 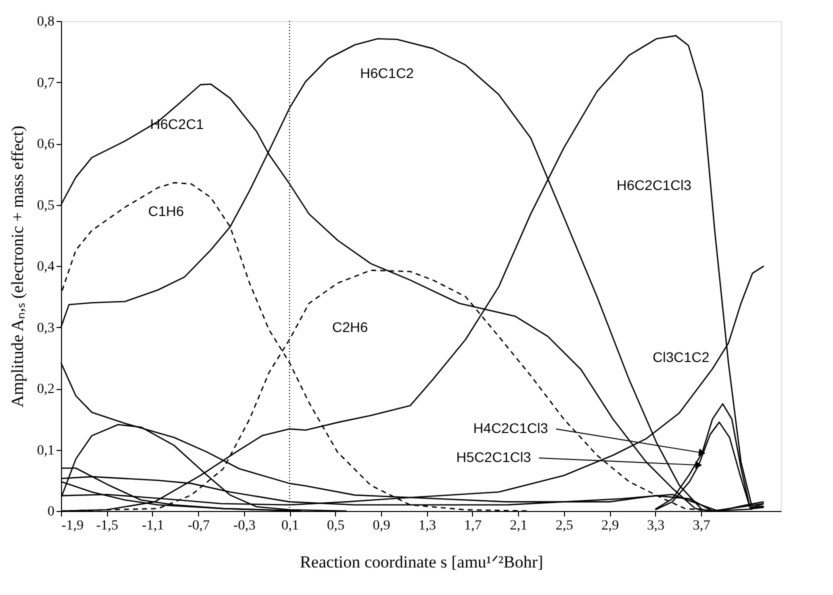 What do you see at coordinates (610, 526) in the screenshot?
I see `x-tick-label: 2,9` at bounding box center [610, 526].